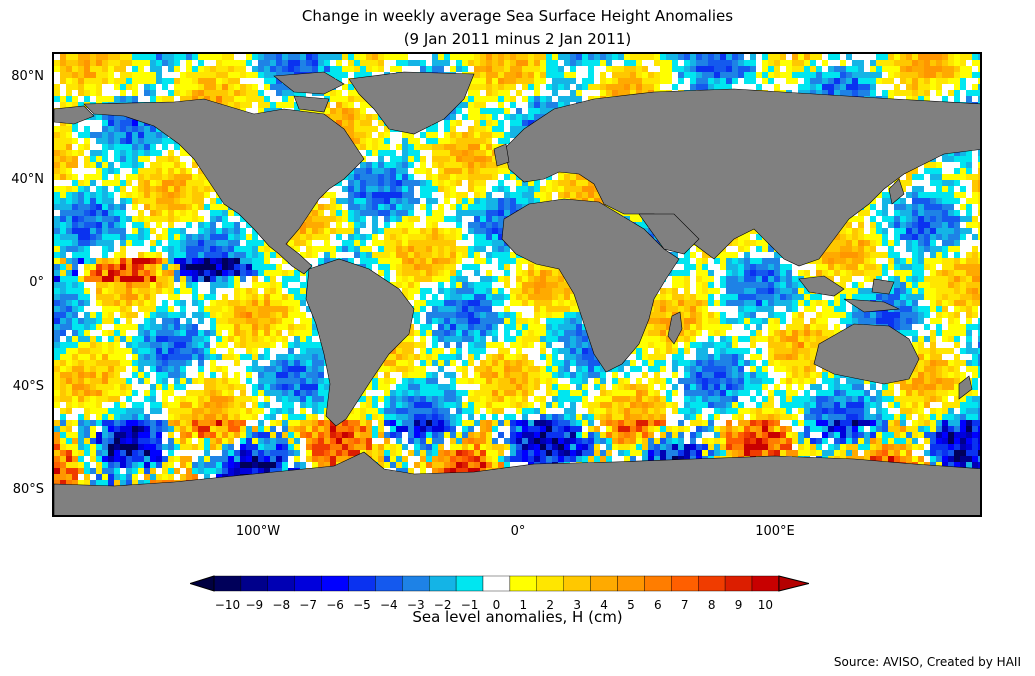 The image size is (1035, 676). I want to click on colorbar-tick-label: 5, so click(631, 605).